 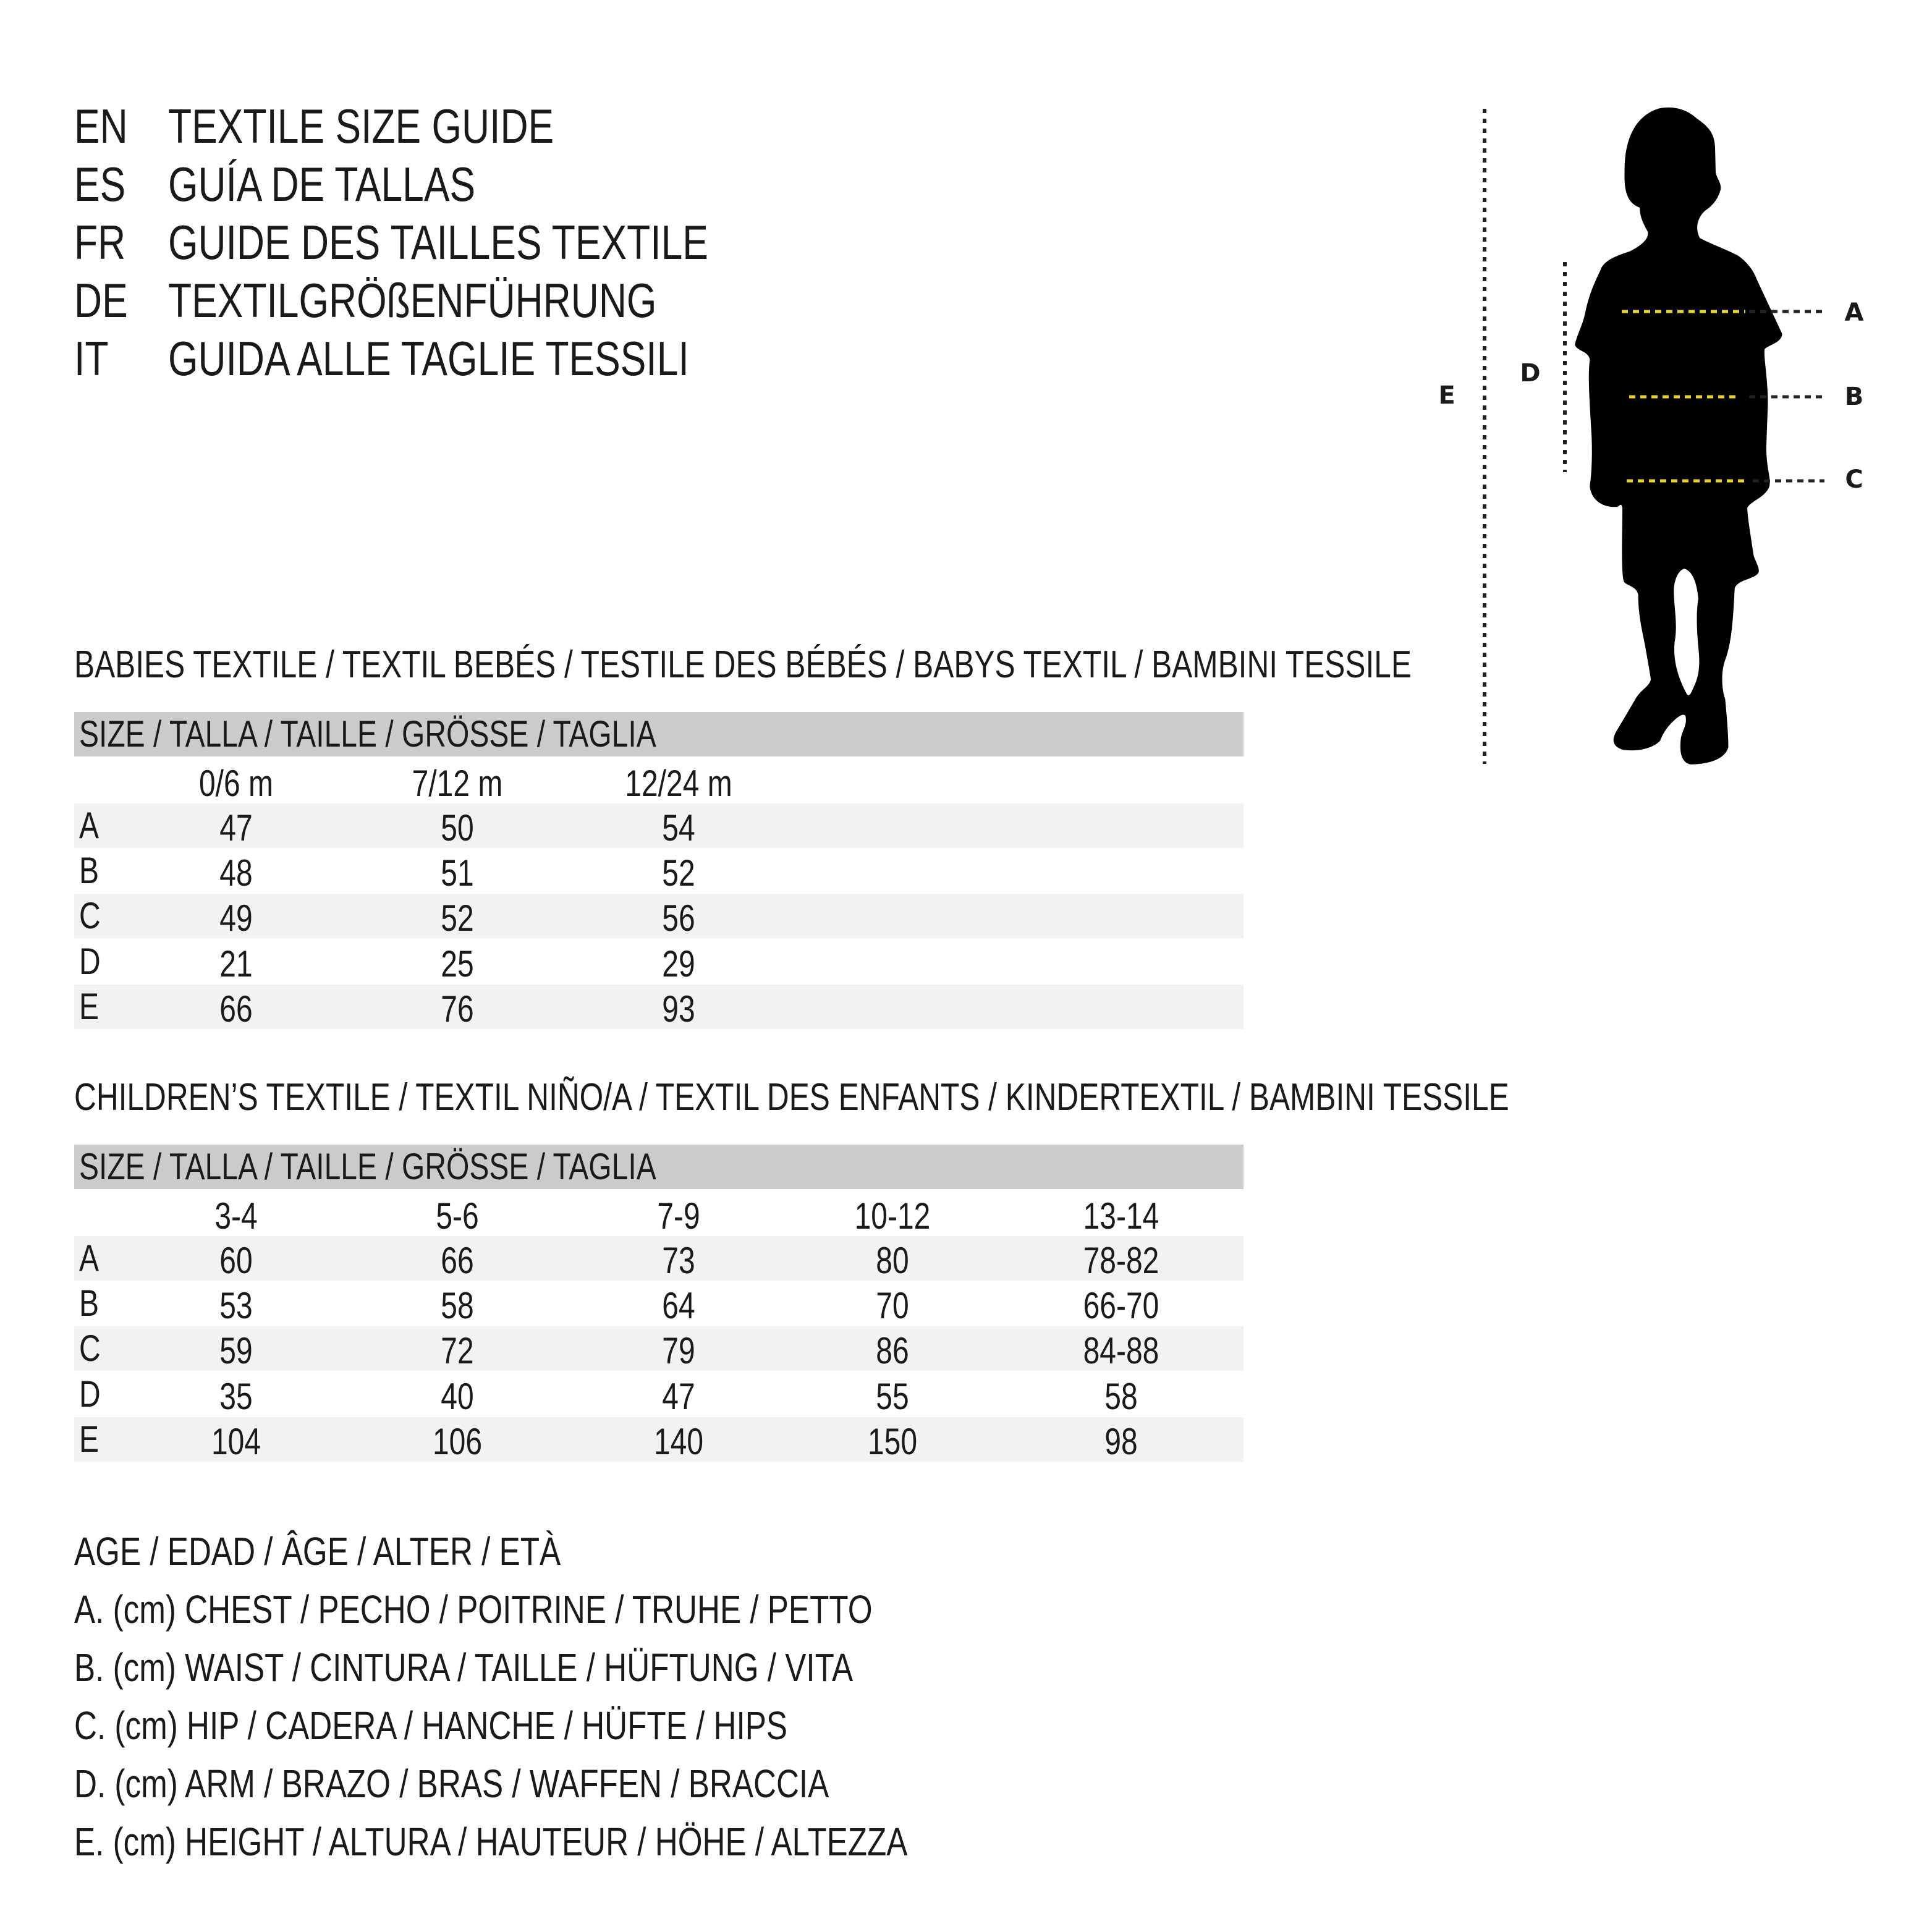 What do you see at coordinates (428, 358) in the screenshot?
I see `title-text: GUIDA ALLE TAGLIE TESSILI` at bounding box center [428, 358].